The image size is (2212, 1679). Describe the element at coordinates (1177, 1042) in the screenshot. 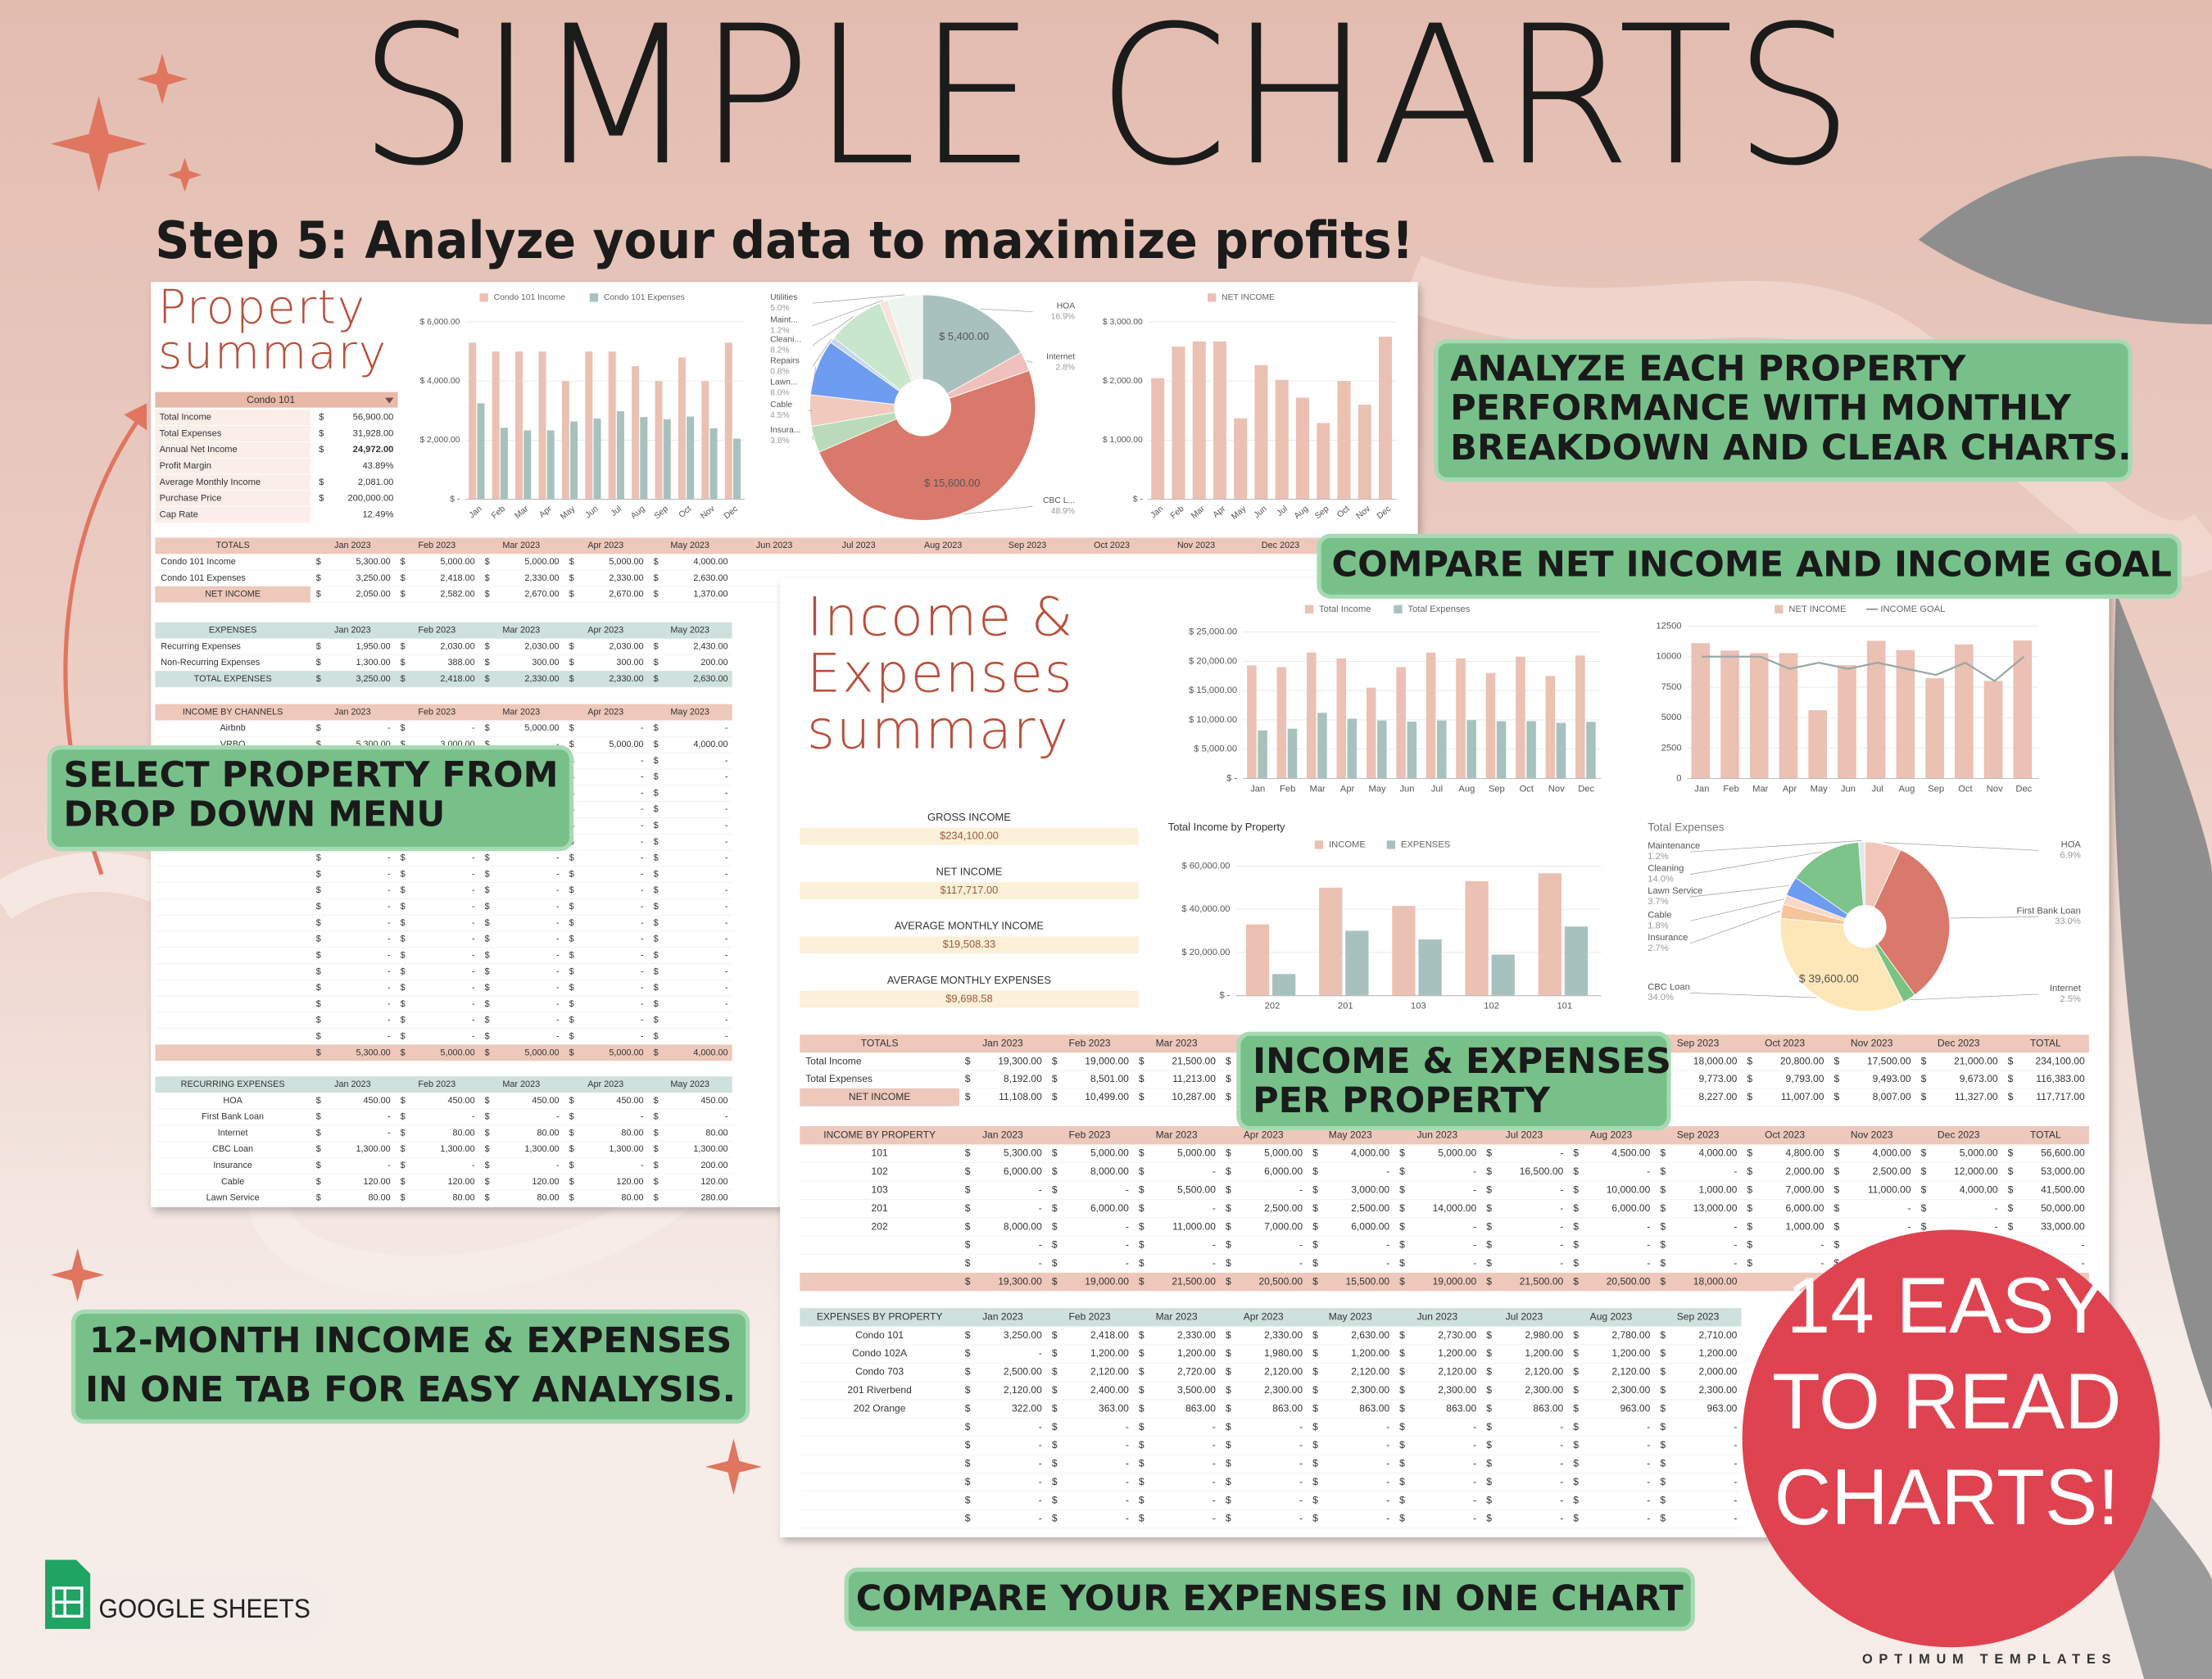

I see `table-header: Mar 2023` at that location.